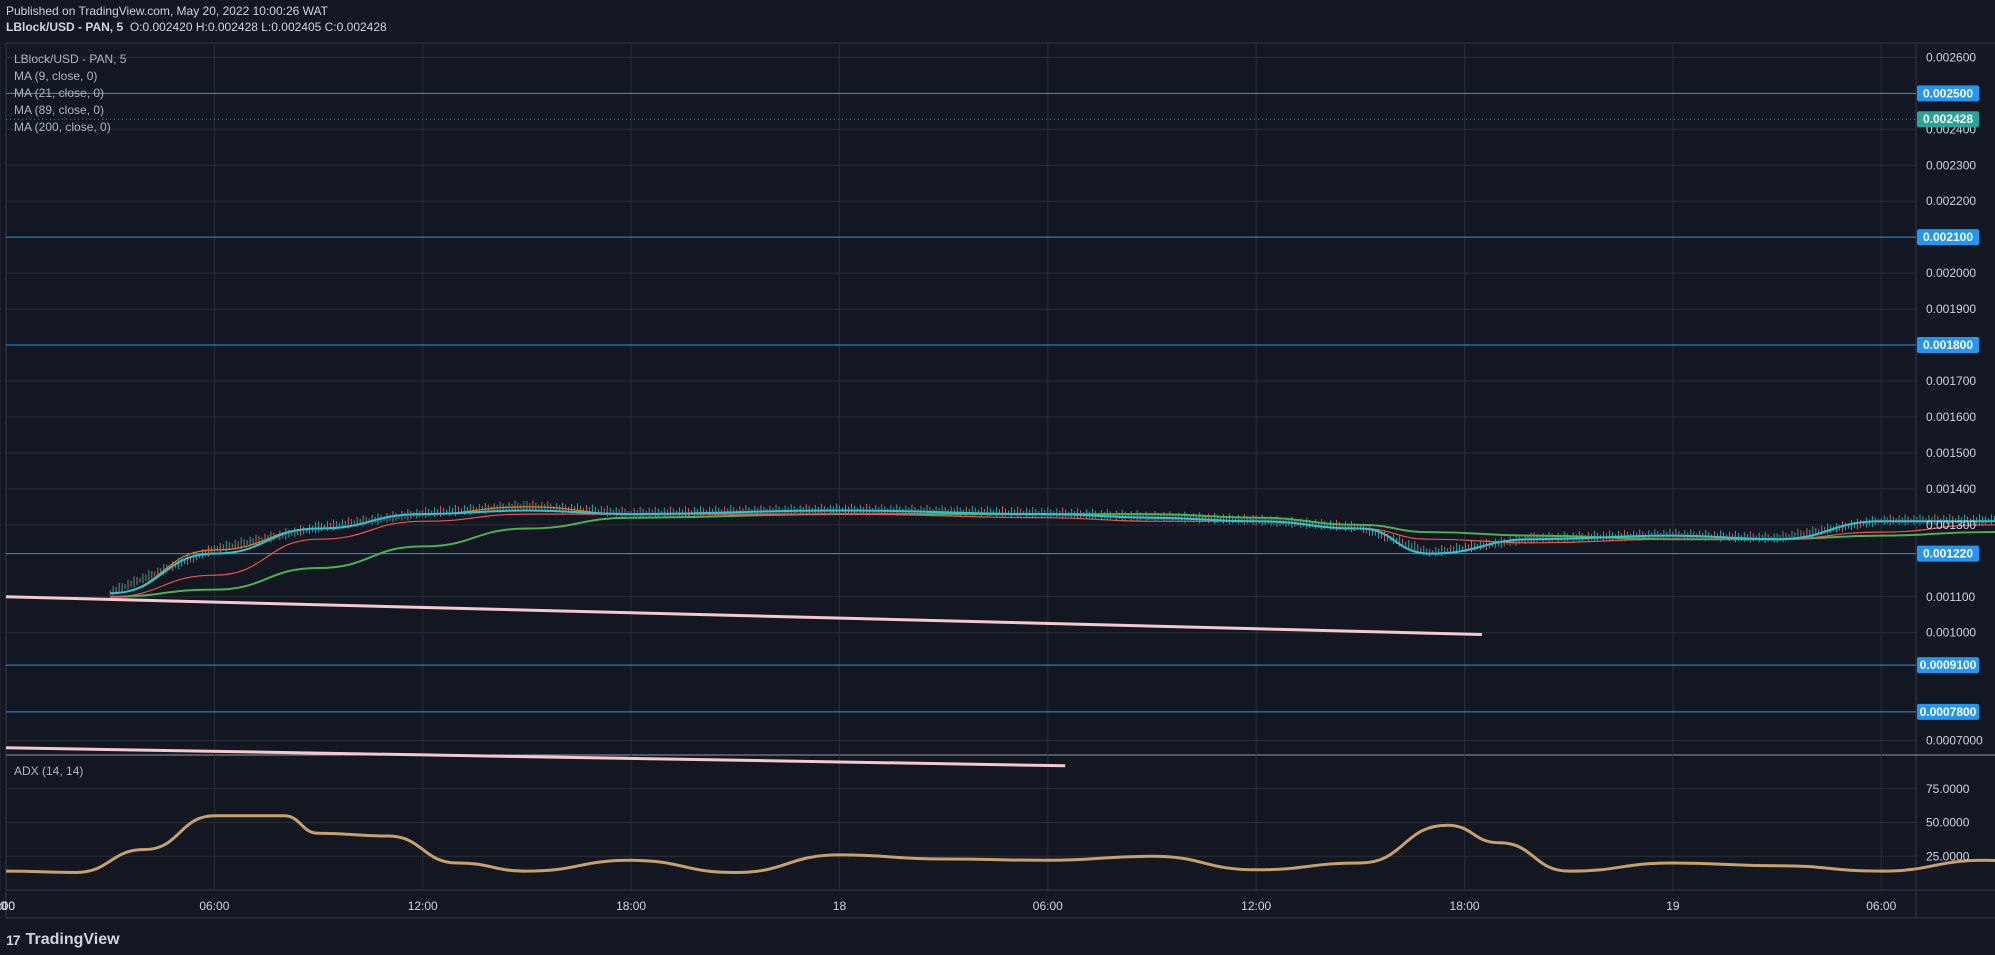 The width and height of the screenshot is (1995, 955). I want to click on time-tick-label: 20, so click(3, 906).